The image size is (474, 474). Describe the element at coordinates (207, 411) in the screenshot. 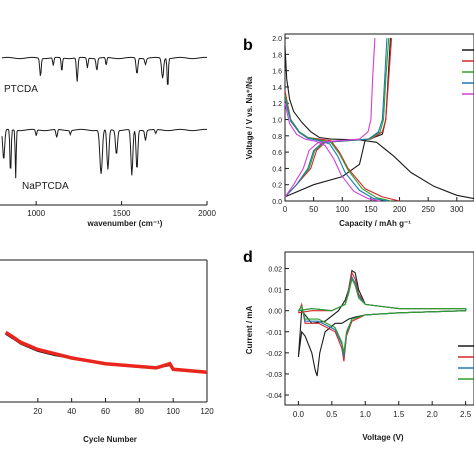

I see `c-x-tick-label: 120` at that location.